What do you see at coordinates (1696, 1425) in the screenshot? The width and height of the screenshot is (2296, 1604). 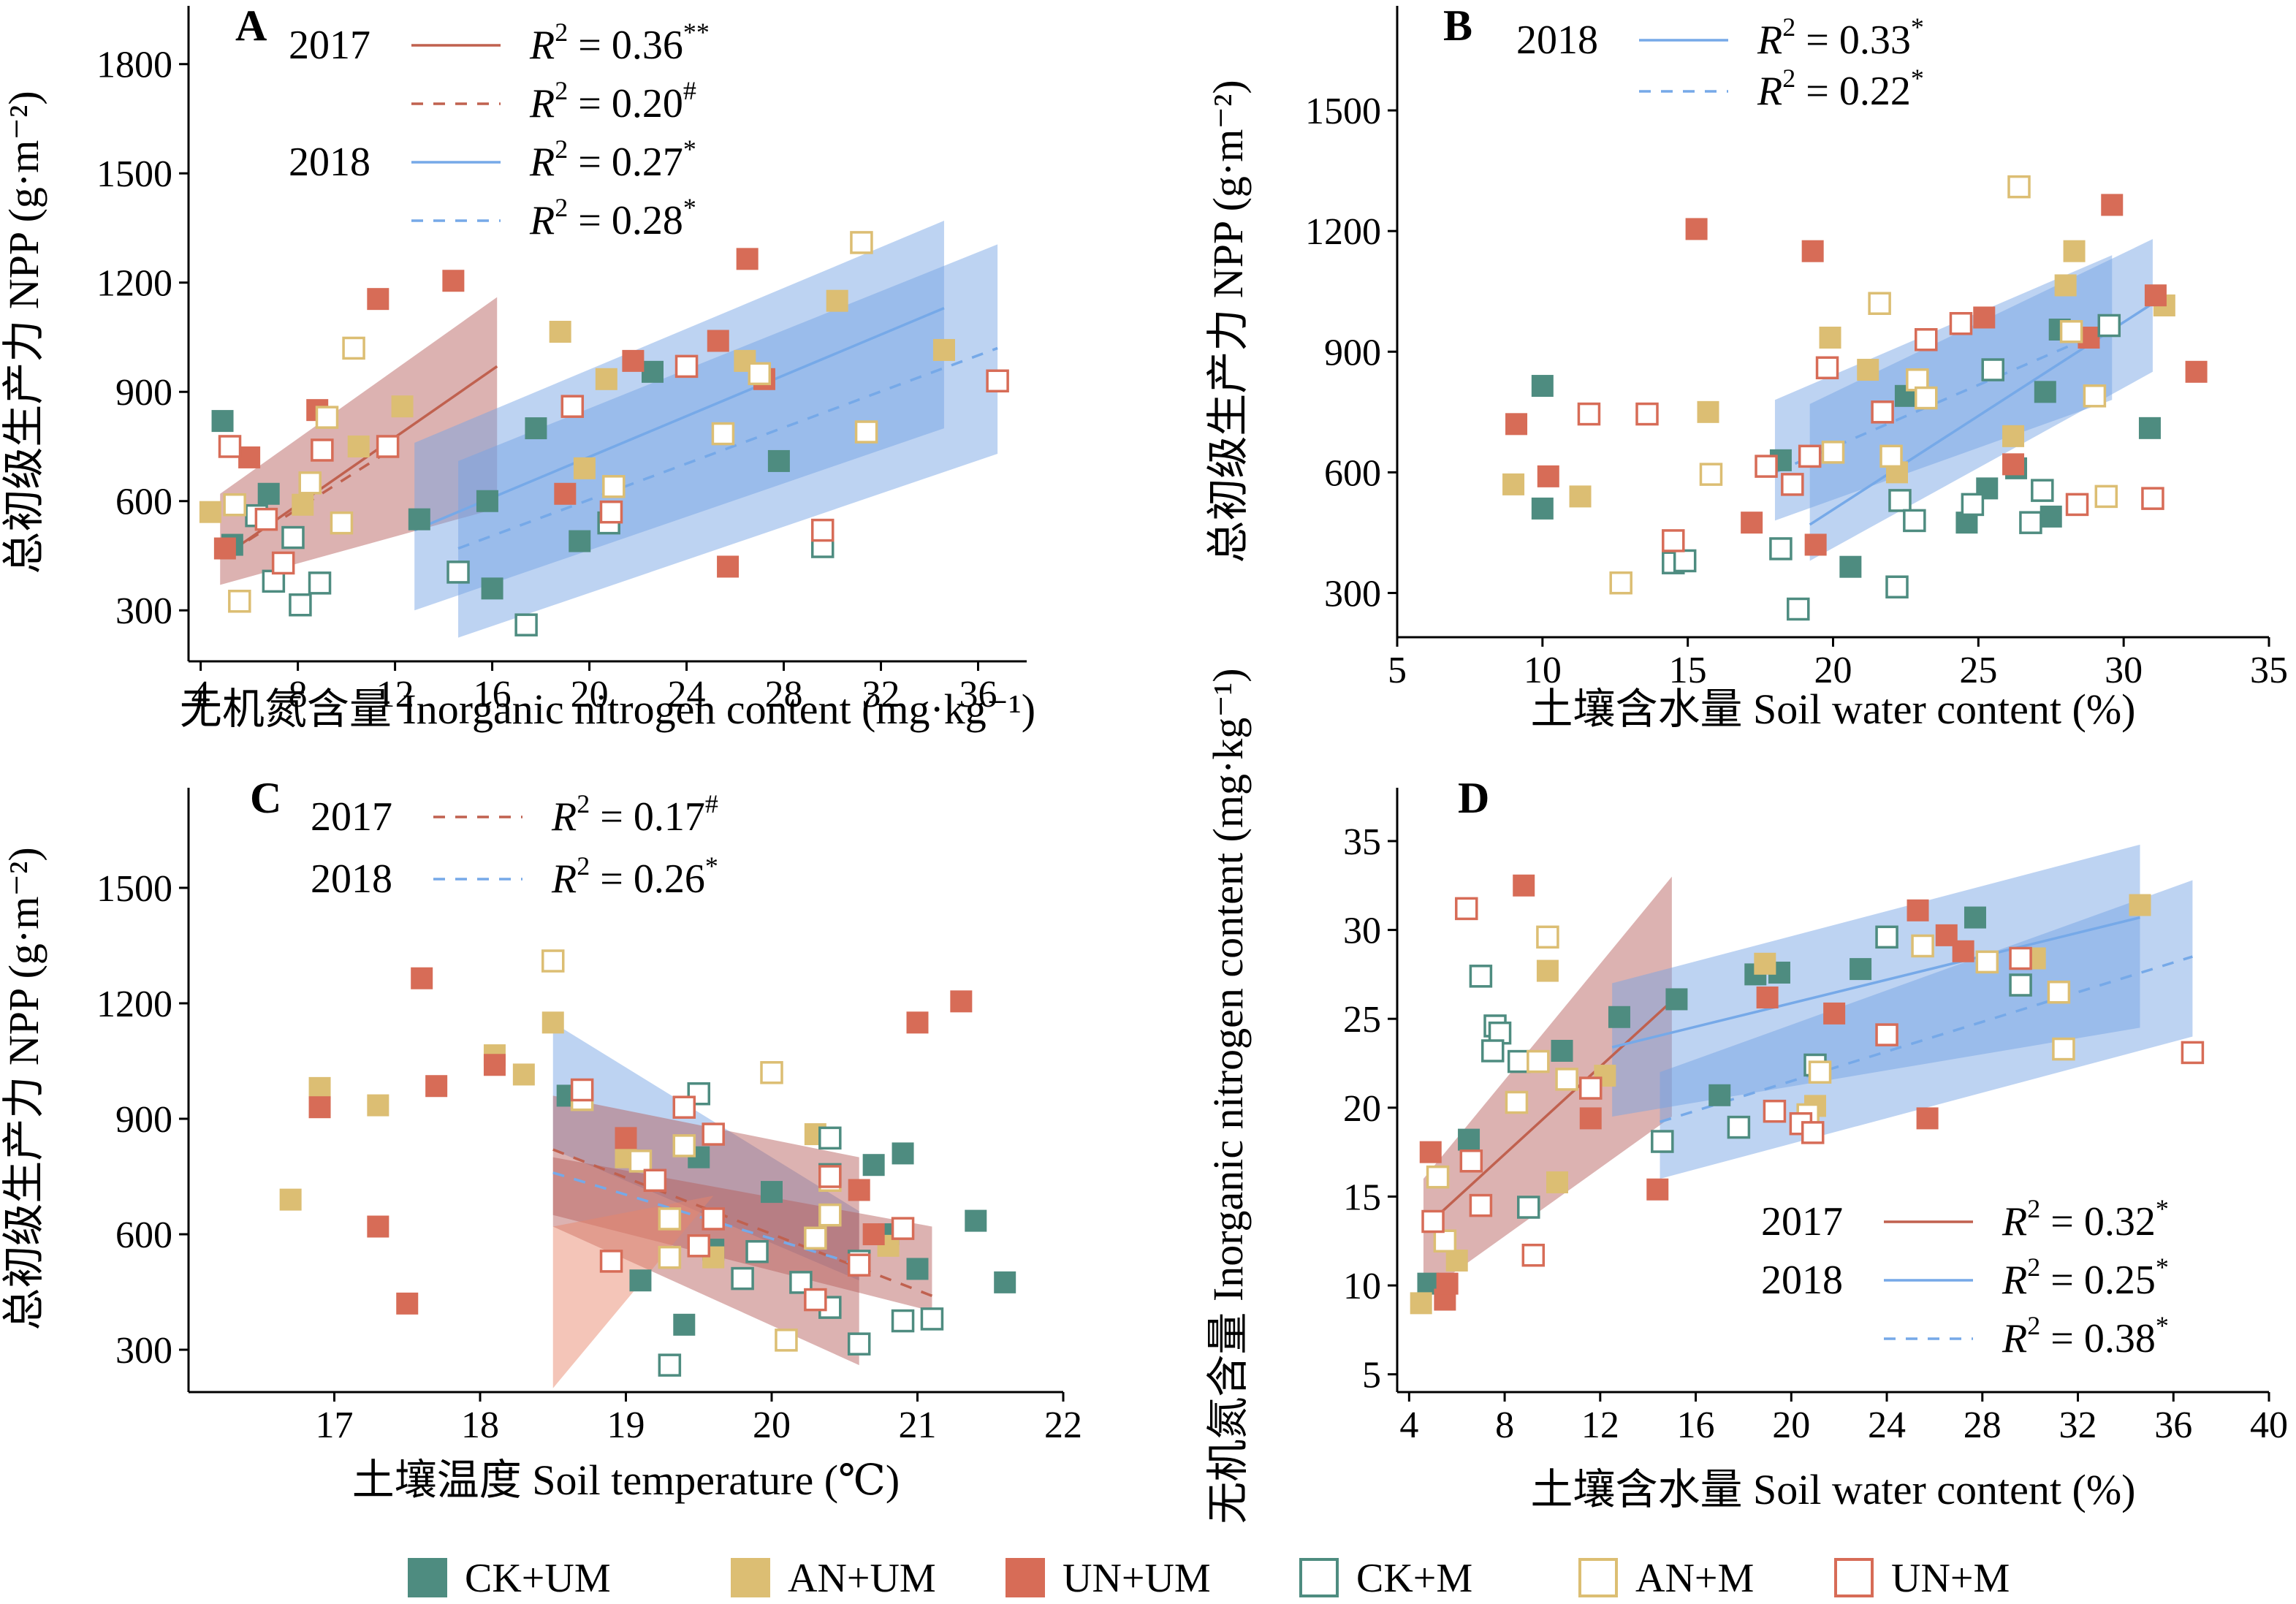 I see `x-tick-label: 16` at bounding box center [1696, 1425].